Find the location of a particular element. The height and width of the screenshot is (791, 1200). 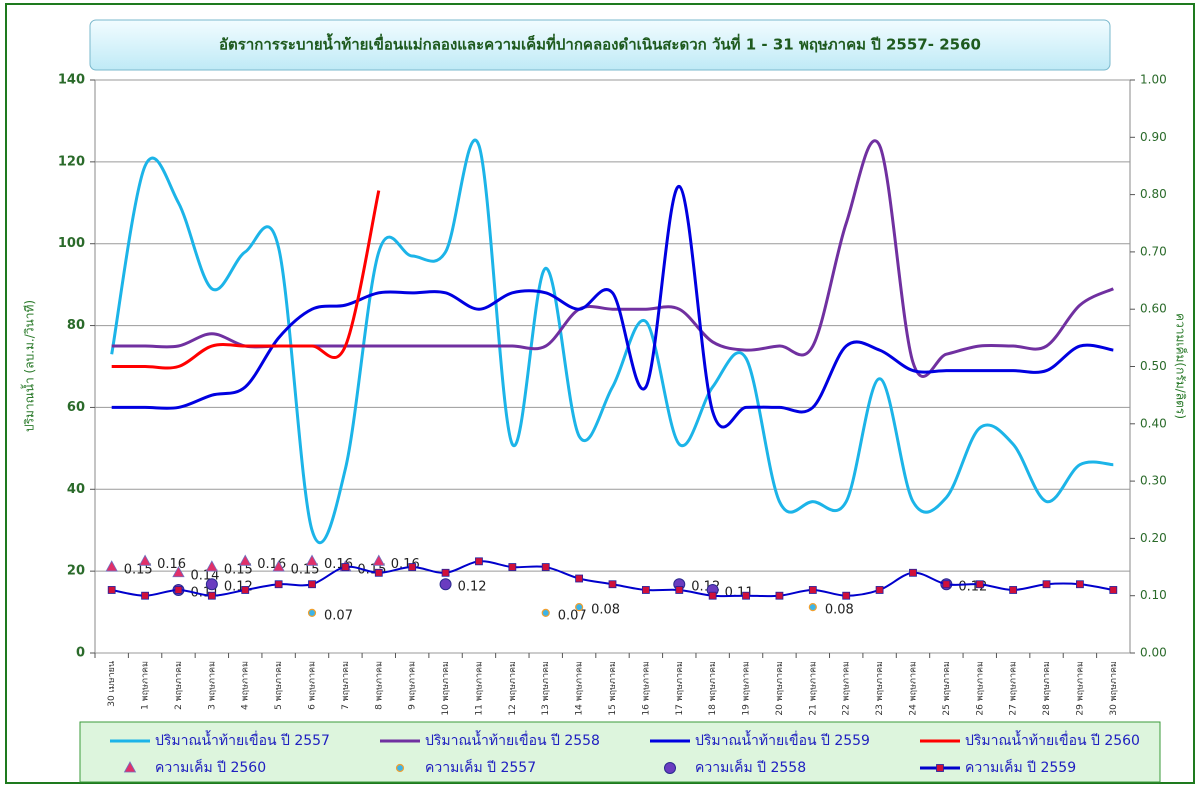

legend-item: ปริมาณน้ำท้ายเขื่อน ปี 2560 is located at coordinates (1030, 739).